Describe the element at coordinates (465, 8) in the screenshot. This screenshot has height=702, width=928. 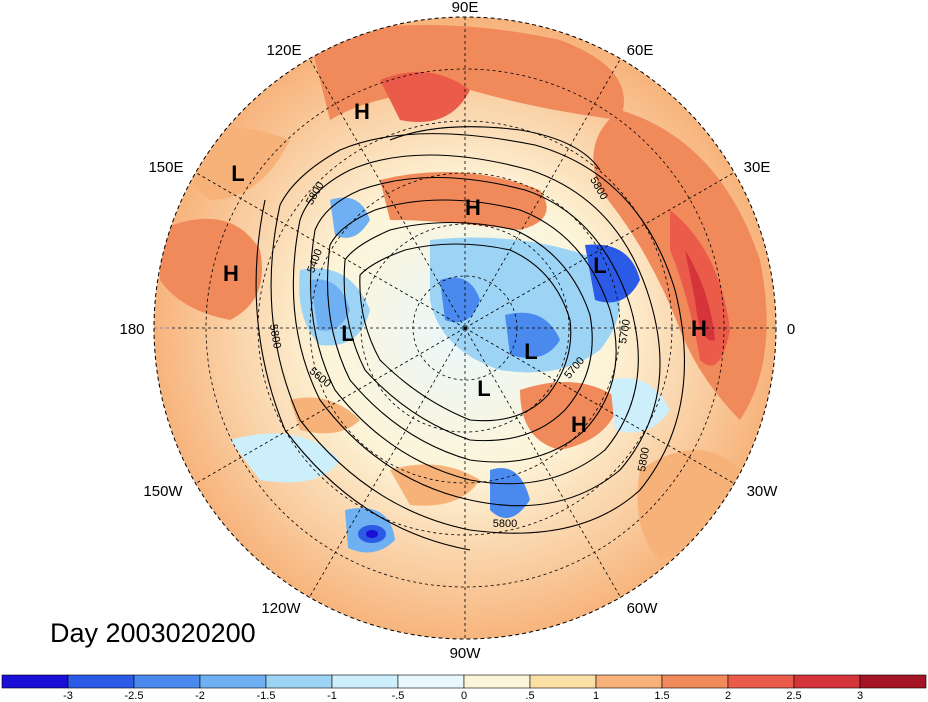
I see `lon-label-90e: 90E` at that location.